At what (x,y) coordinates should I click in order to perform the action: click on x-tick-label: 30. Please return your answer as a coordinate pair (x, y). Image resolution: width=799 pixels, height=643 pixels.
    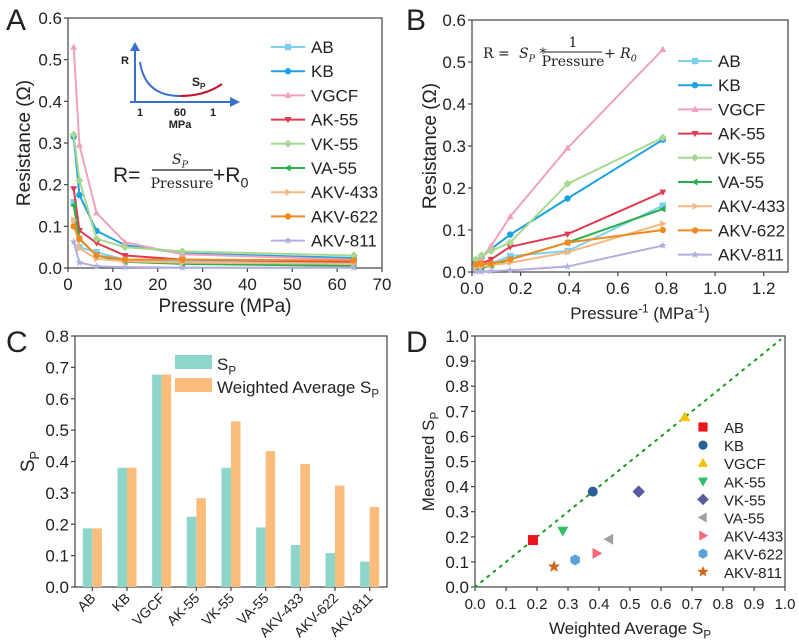
    Looking at the image, I should click on (202, 284).